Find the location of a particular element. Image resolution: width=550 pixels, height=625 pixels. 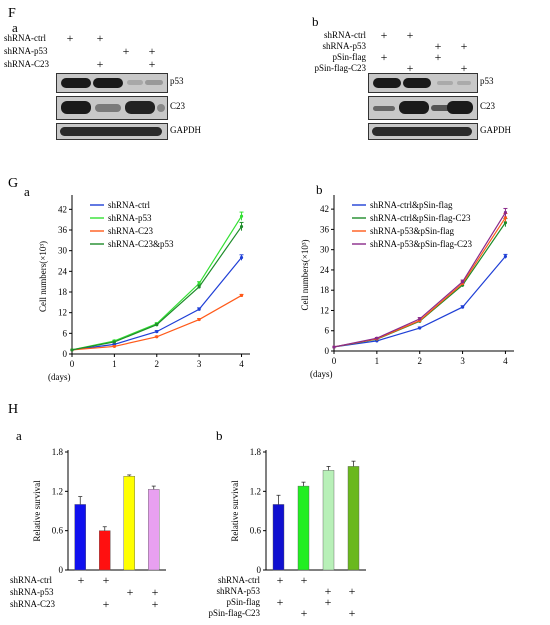

blot-label: GAPDH is located at coordinates (186, 130).